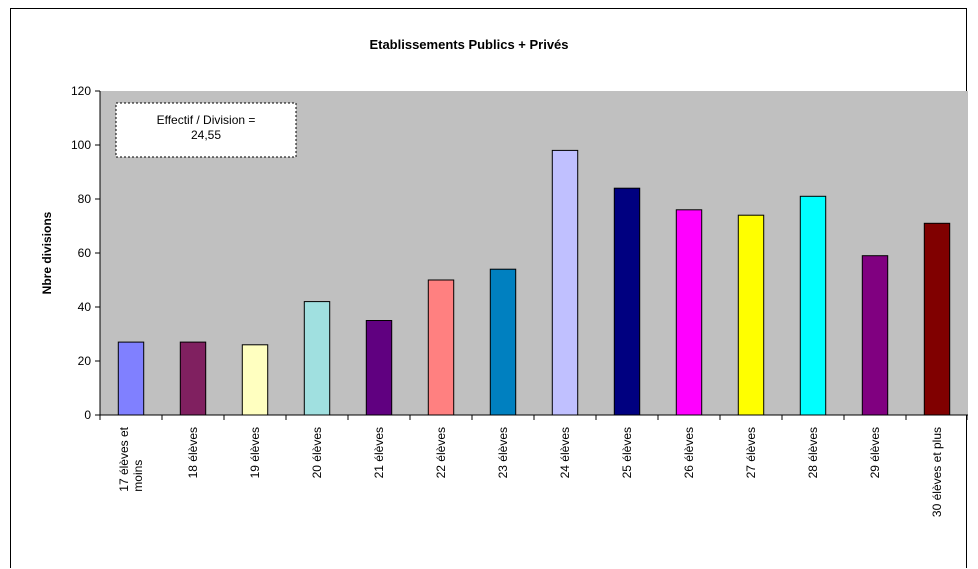  I want to click on x-category-label: 24 élèves, so click(565, 452).